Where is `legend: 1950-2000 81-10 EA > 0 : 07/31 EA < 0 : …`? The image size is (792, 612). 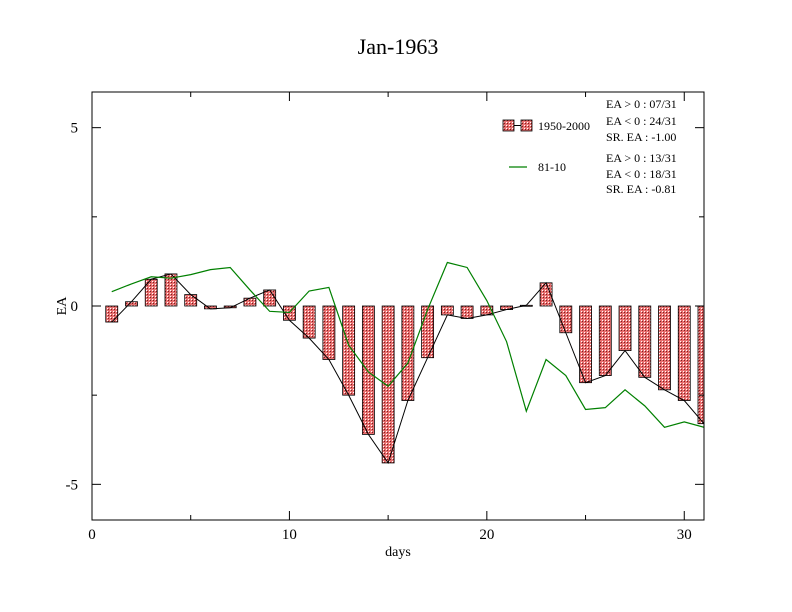
legend: 1950-2000 81-10 EA > 0 : 07/31 EA < 0 : … is located at coordinates (589, 146).